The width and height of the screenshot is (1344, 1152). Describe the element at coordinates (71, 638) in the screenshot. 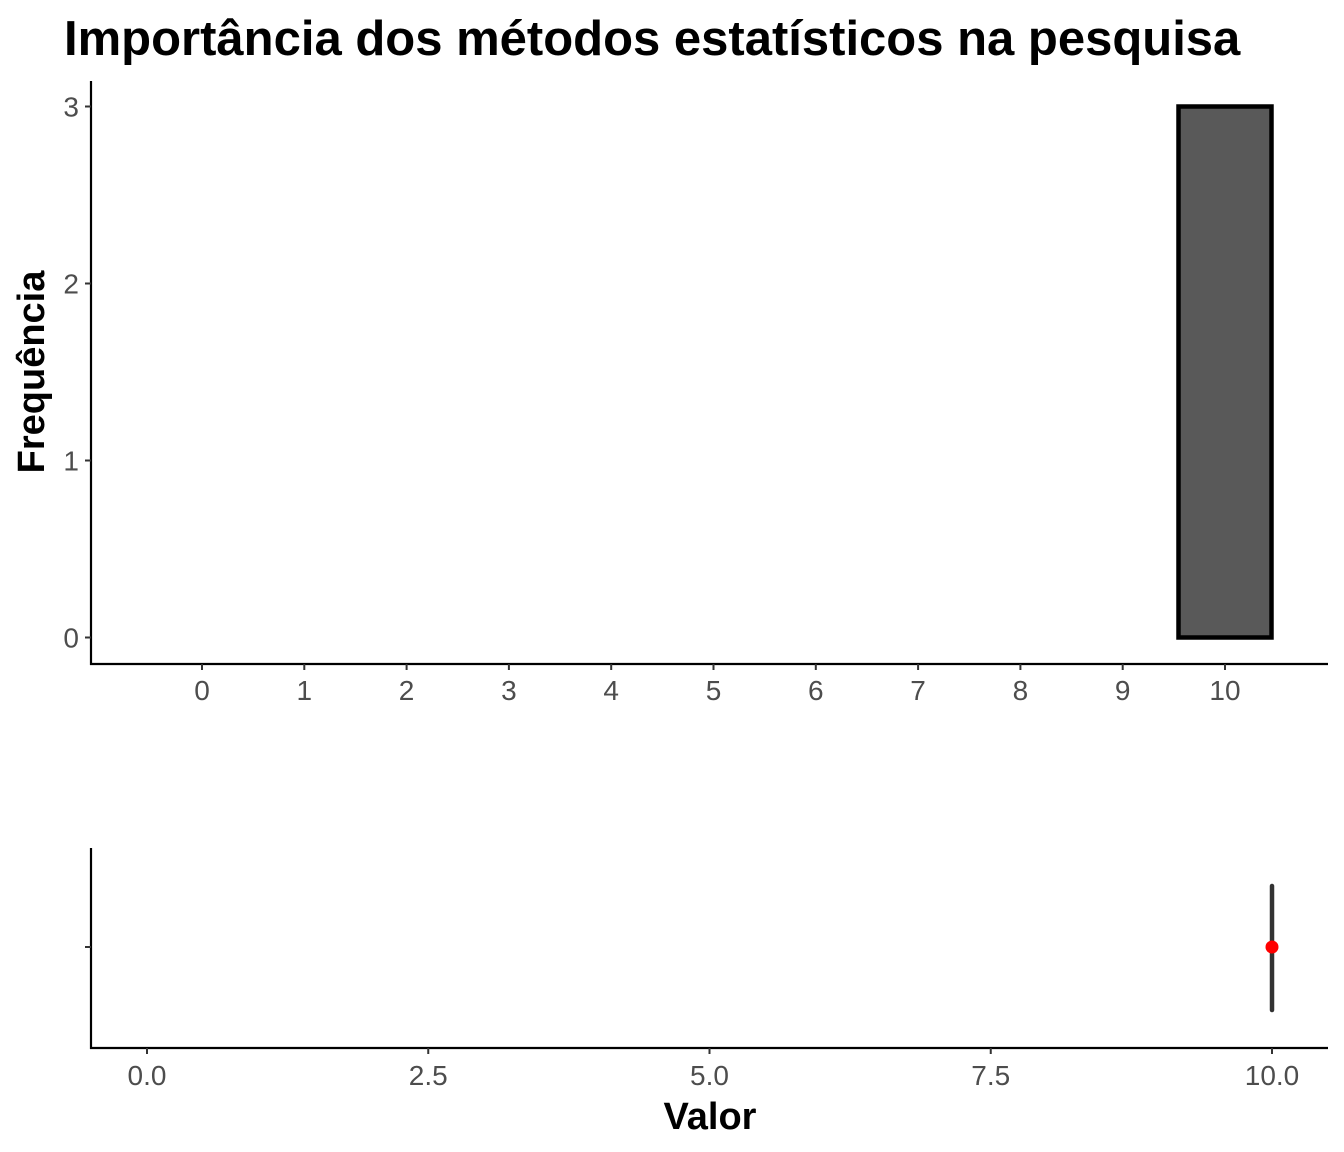

I see `histogram-y-tick-label: 0` at that location.